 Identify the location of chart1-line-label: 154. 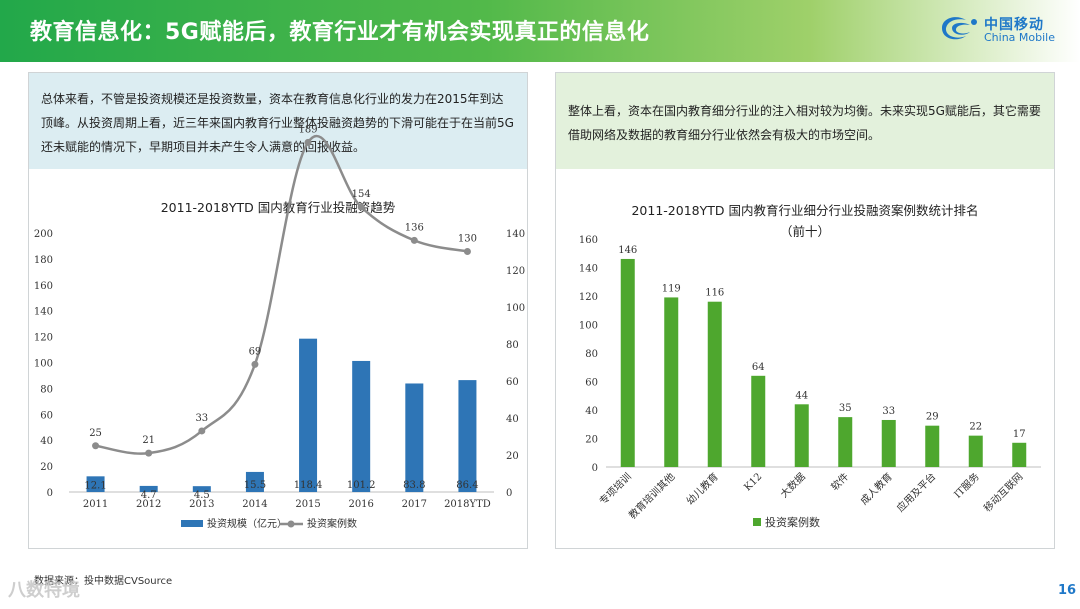
(361, 194).